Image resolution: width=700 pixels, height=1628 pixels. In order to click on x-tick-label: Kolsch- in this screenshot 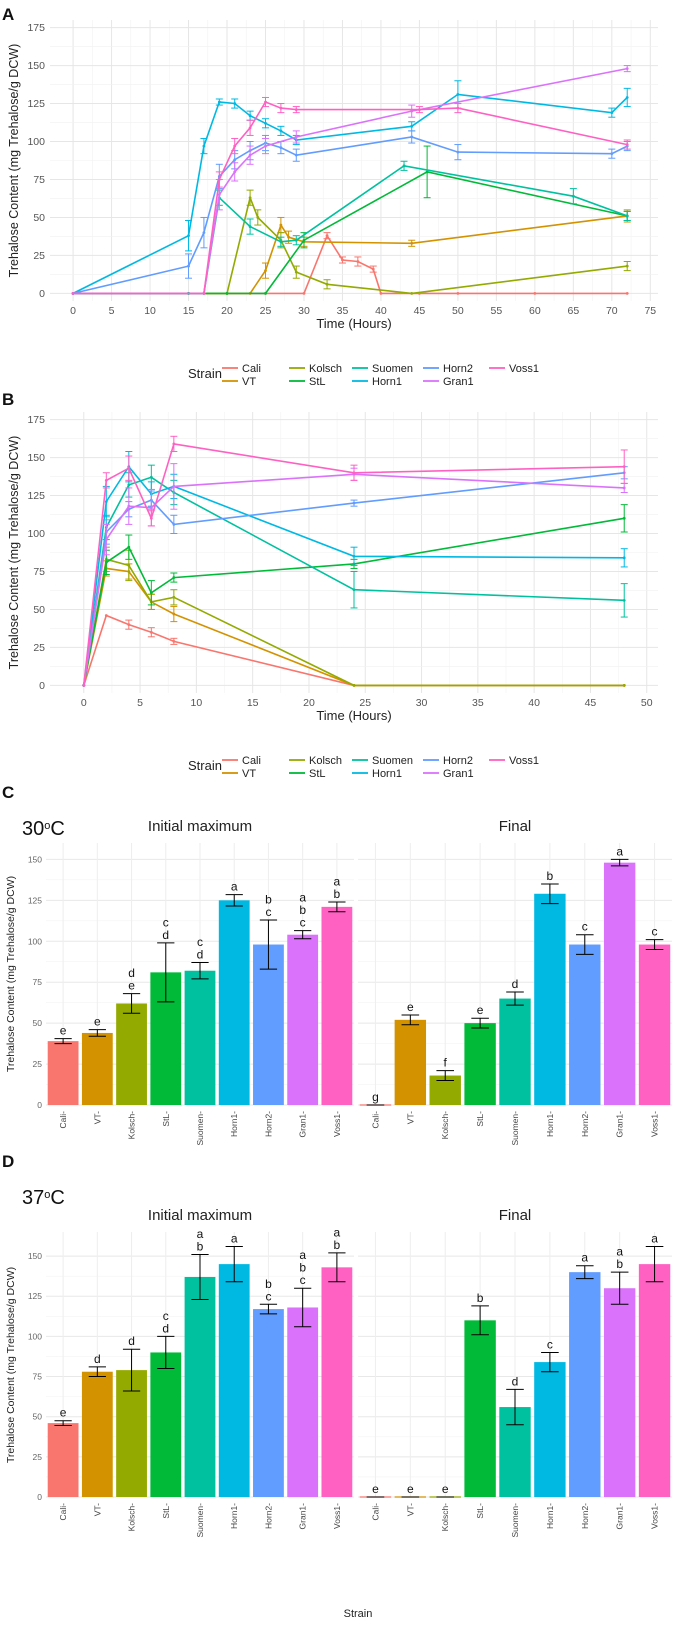, I will do `click(445, 1125)`.